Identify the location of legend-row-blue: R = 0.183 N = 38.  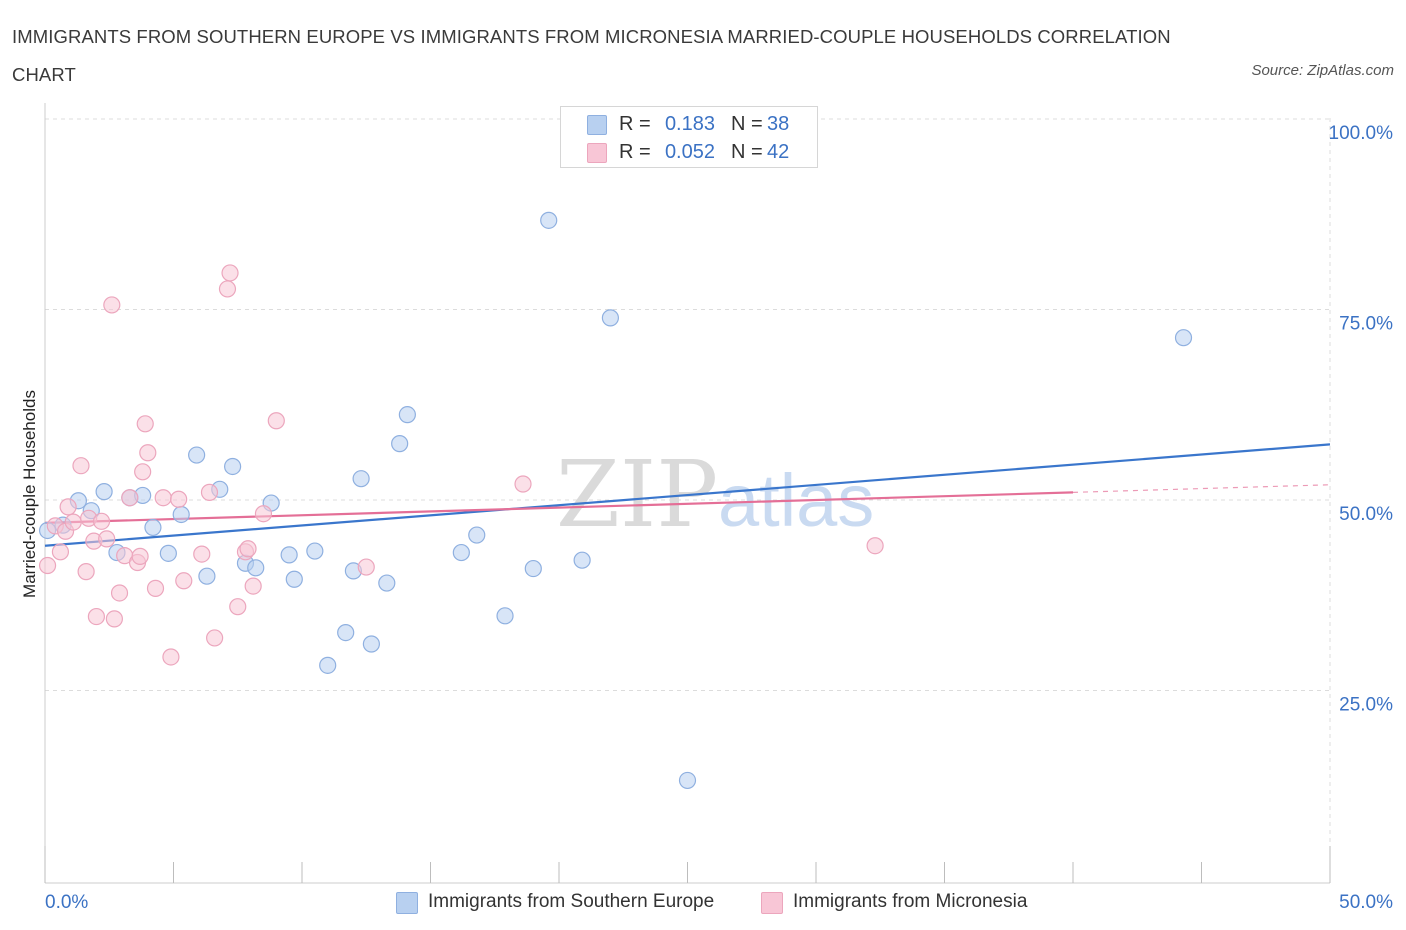
(689, 124).